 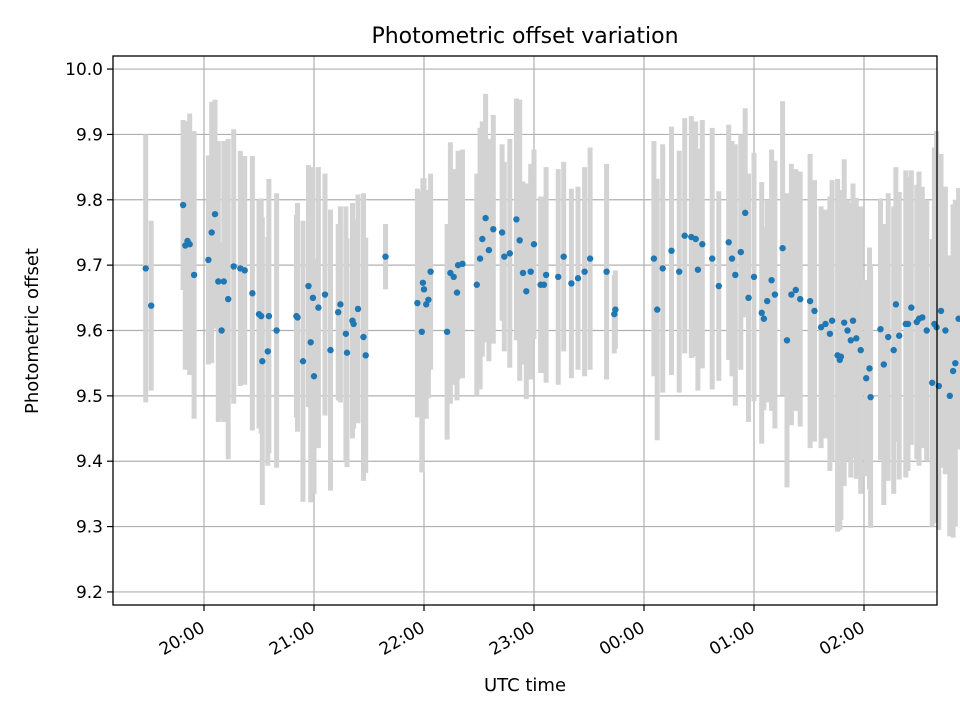 What do you see at coordinates (512, 639) in the screenshot?
I see `x-tick-label: 23:00` at bounding box center [512, 639].